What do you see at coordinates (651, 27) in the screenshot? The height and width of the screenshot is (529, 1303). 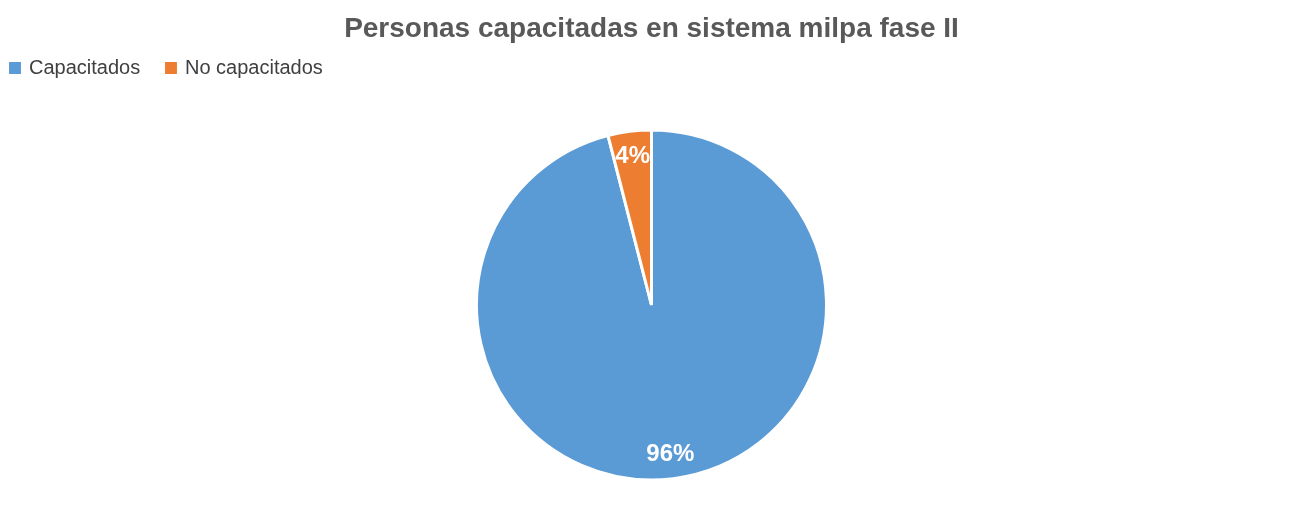 I see `chart-title: Personas capacitadas en sistema milpa fase II` at bounding box center [651, 27].